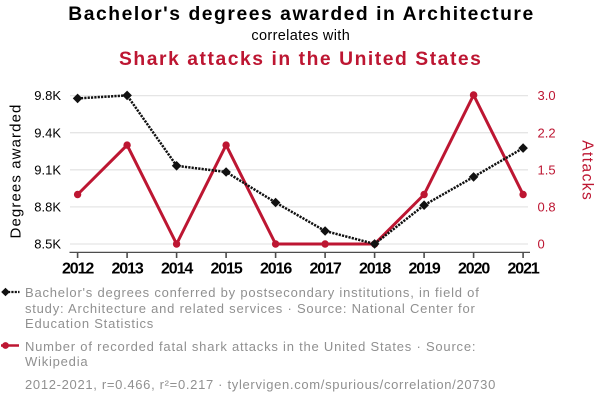 This screenshot has height=408, width=600. Describe the element at coordinates (541, 244) in the screenshot. I see `svg-text: 0` at that location.